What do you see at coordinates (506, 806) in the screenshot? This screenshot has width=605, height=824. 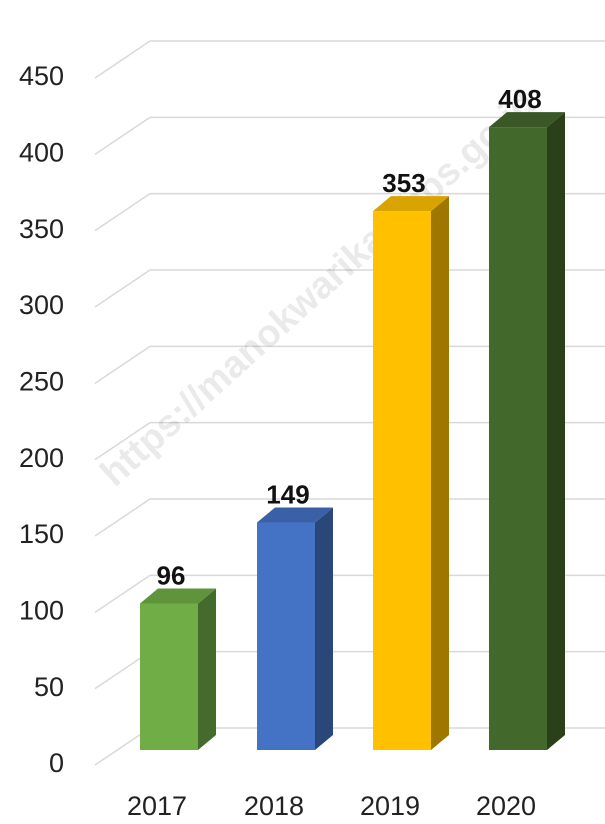 I see `x-tick-label: 2020` at bounding box center [506, 806].